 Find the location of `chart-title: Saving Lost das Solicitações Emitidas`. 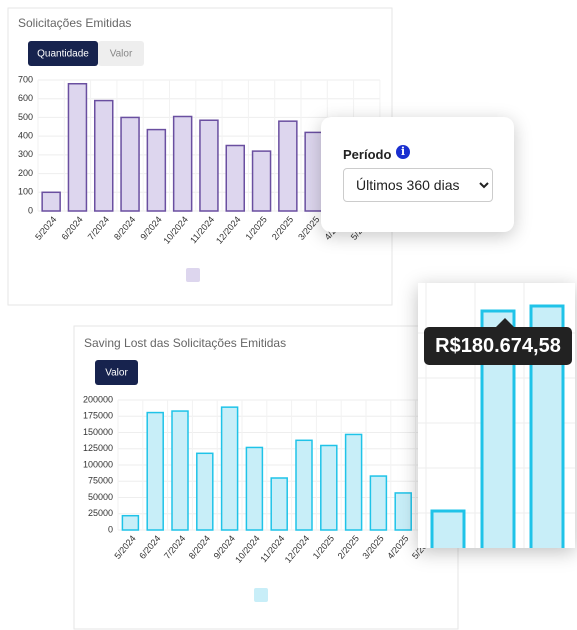

chart-title: Saving Lost das Solicitações Emitidas is located at coordinates (185, 343).